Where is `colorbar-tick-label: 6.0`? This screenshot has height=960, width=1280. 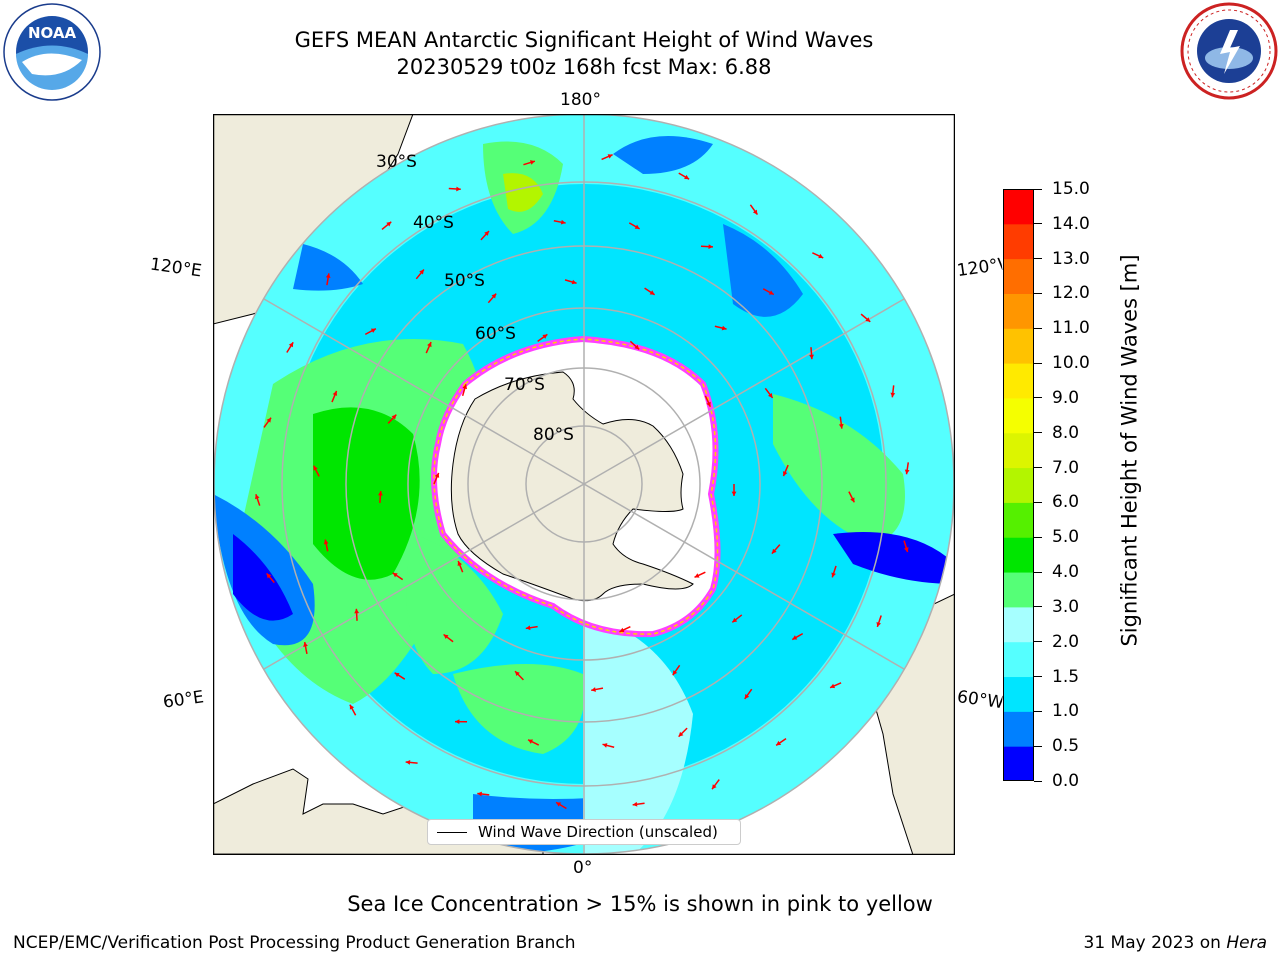
colorbar-tick-label: 6.0 is located at coordinates (1066, 502).